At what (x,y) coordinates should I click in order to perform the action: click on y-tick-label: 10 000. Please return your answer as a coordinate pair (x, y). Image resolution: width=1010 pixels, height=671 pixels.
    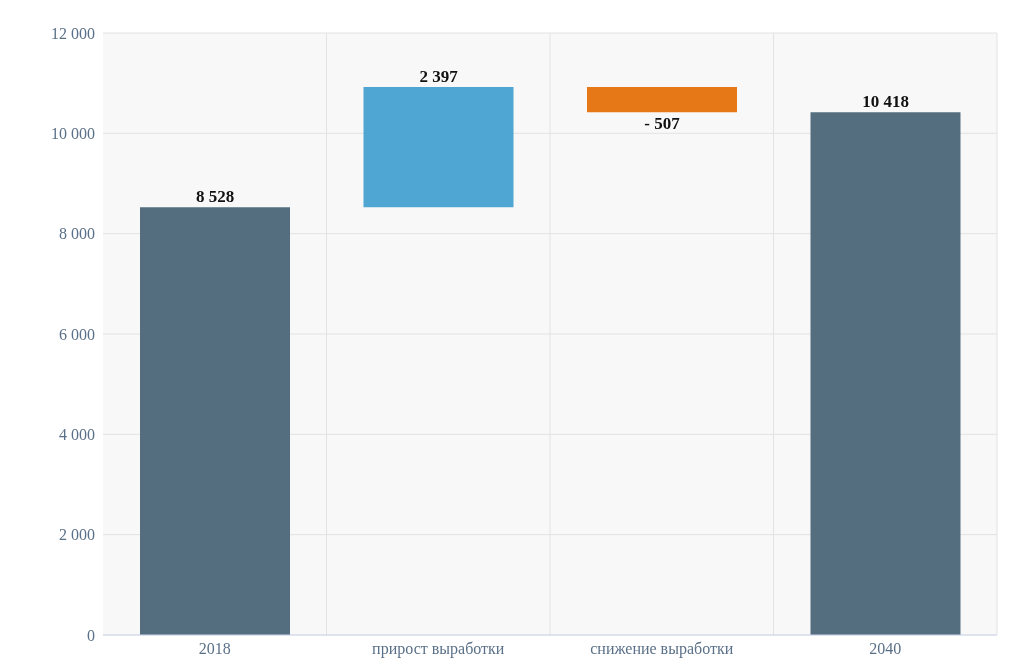
    Looking at the image, I should click on (73, 134).